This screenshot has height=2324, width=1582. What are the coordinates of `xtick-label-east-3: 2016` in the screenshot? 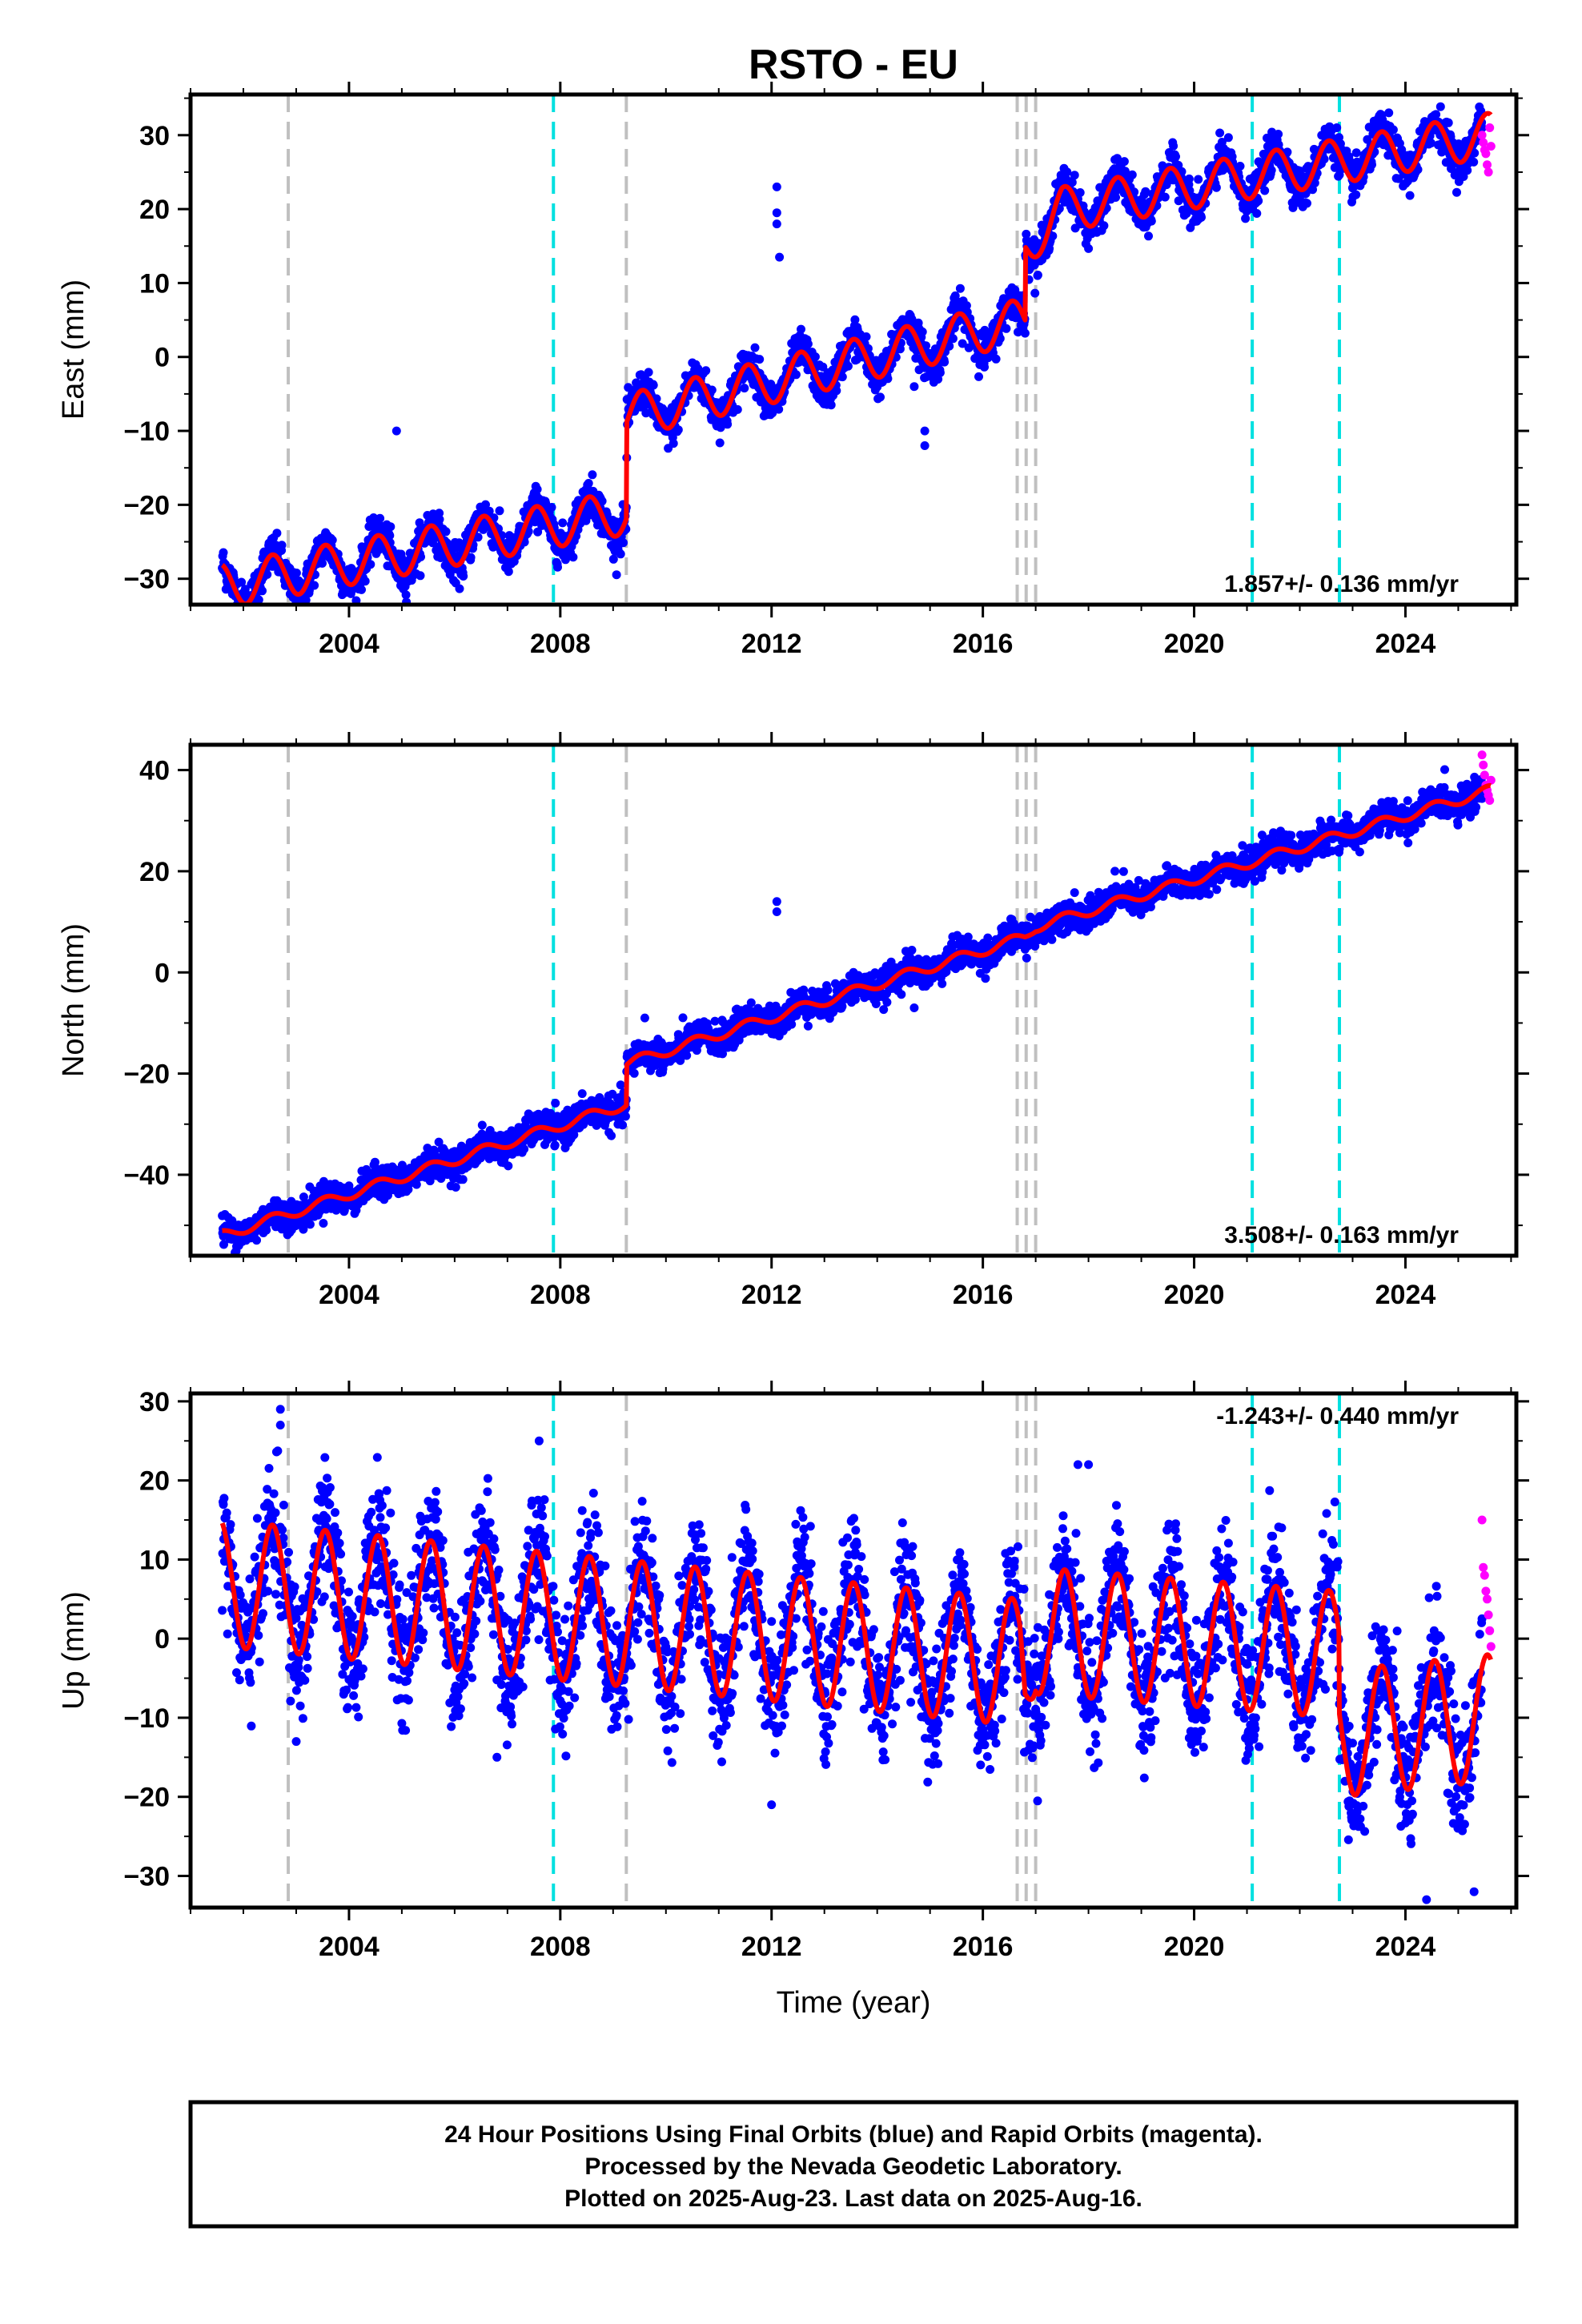 It's located at (983, 644).